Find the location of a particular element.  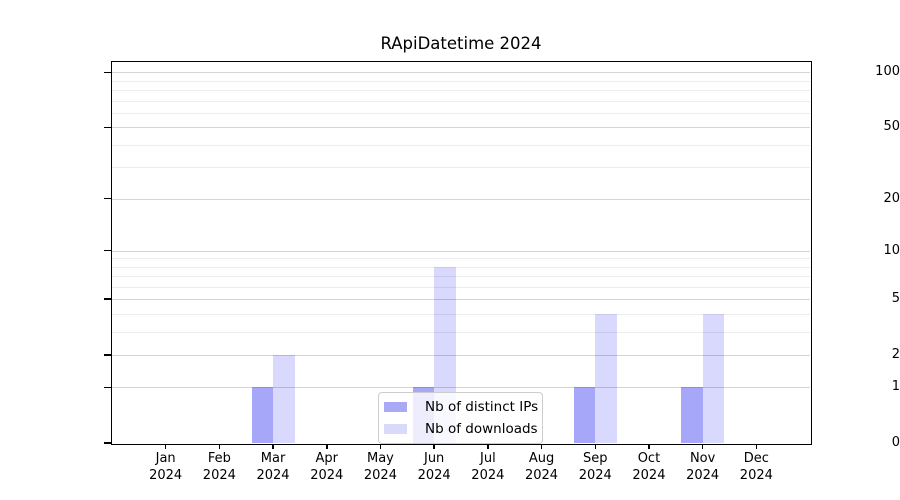

bar-downloads-sep is located at coordinates (606, 378).